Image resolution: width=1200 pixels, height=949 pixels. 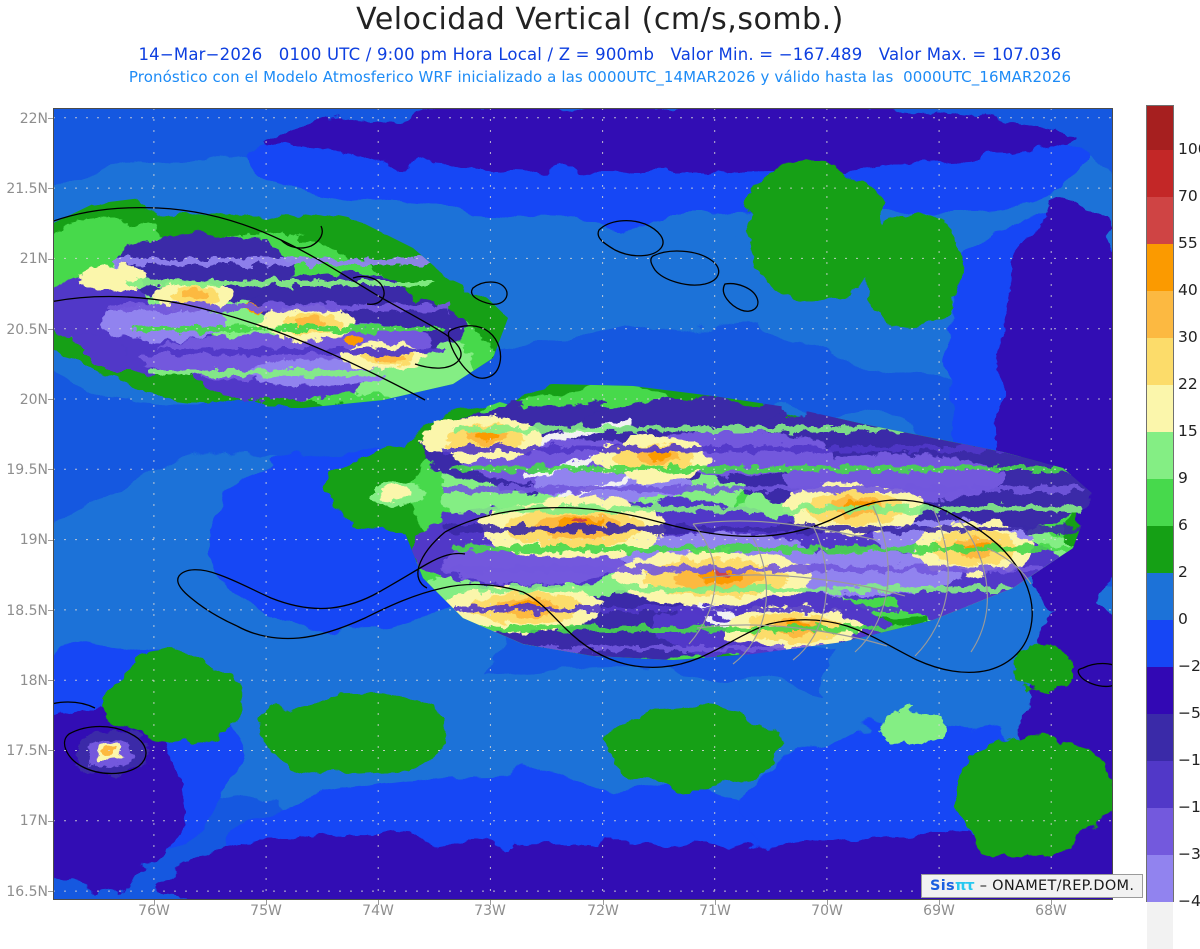 I want to click on colorbar-tick: 0, so click(x=1183, y=619).